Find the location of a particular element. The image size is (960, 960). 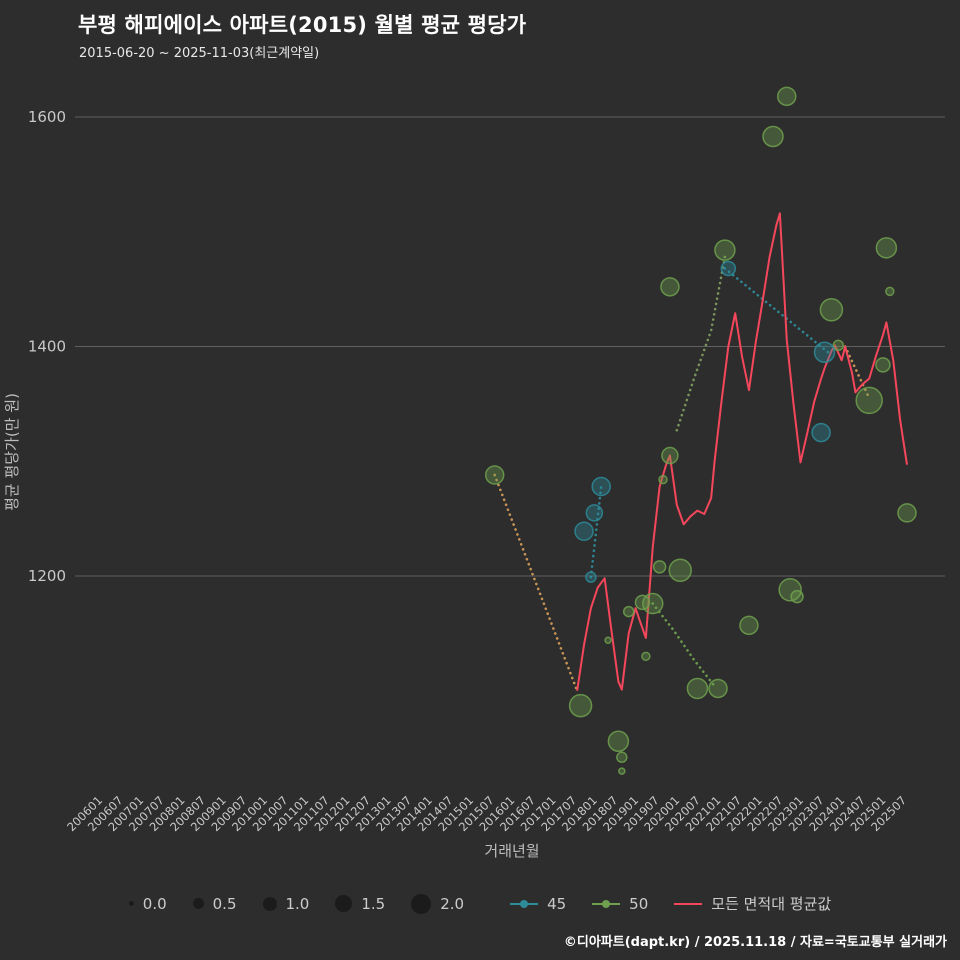

y-axis-title: 평균 평당가(만 원) is located at coordinates (12, 452).